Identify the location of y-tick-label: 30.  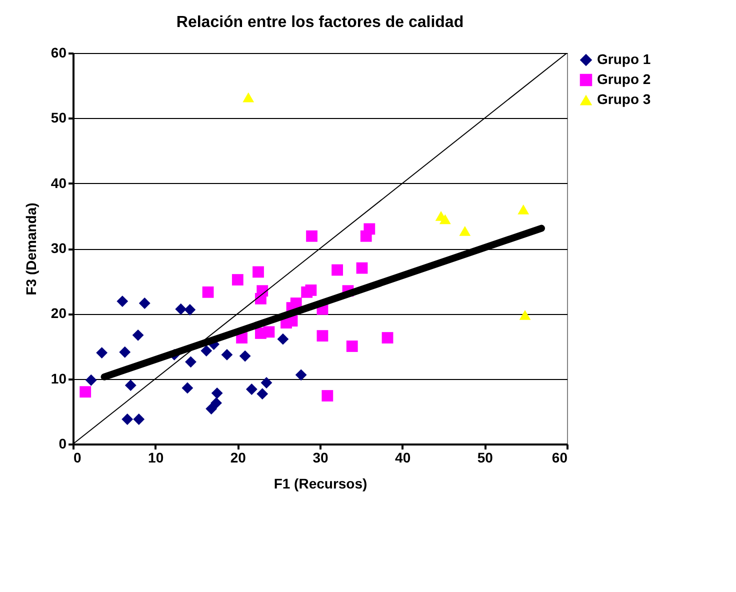
(58, 248).